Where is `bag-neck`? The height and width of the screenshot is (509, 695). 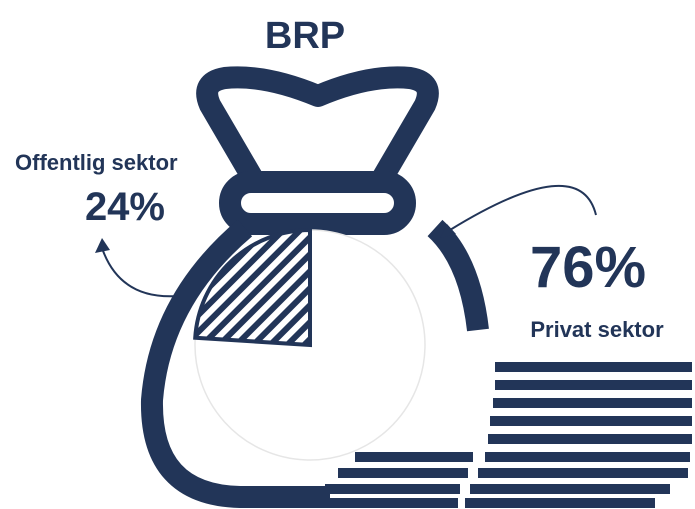
bag-neck is located at coordinates (317, 127).